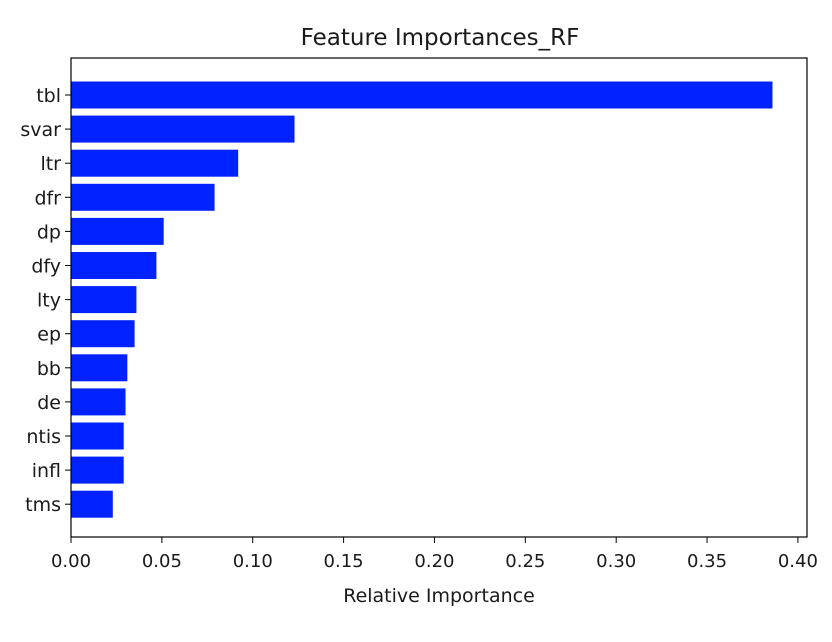 The width and height of the screenshot is (832, 642). Describe the element at coordinates (46, 471) in the screenshot. I see `y-tick-label-infl: infl` at that location.